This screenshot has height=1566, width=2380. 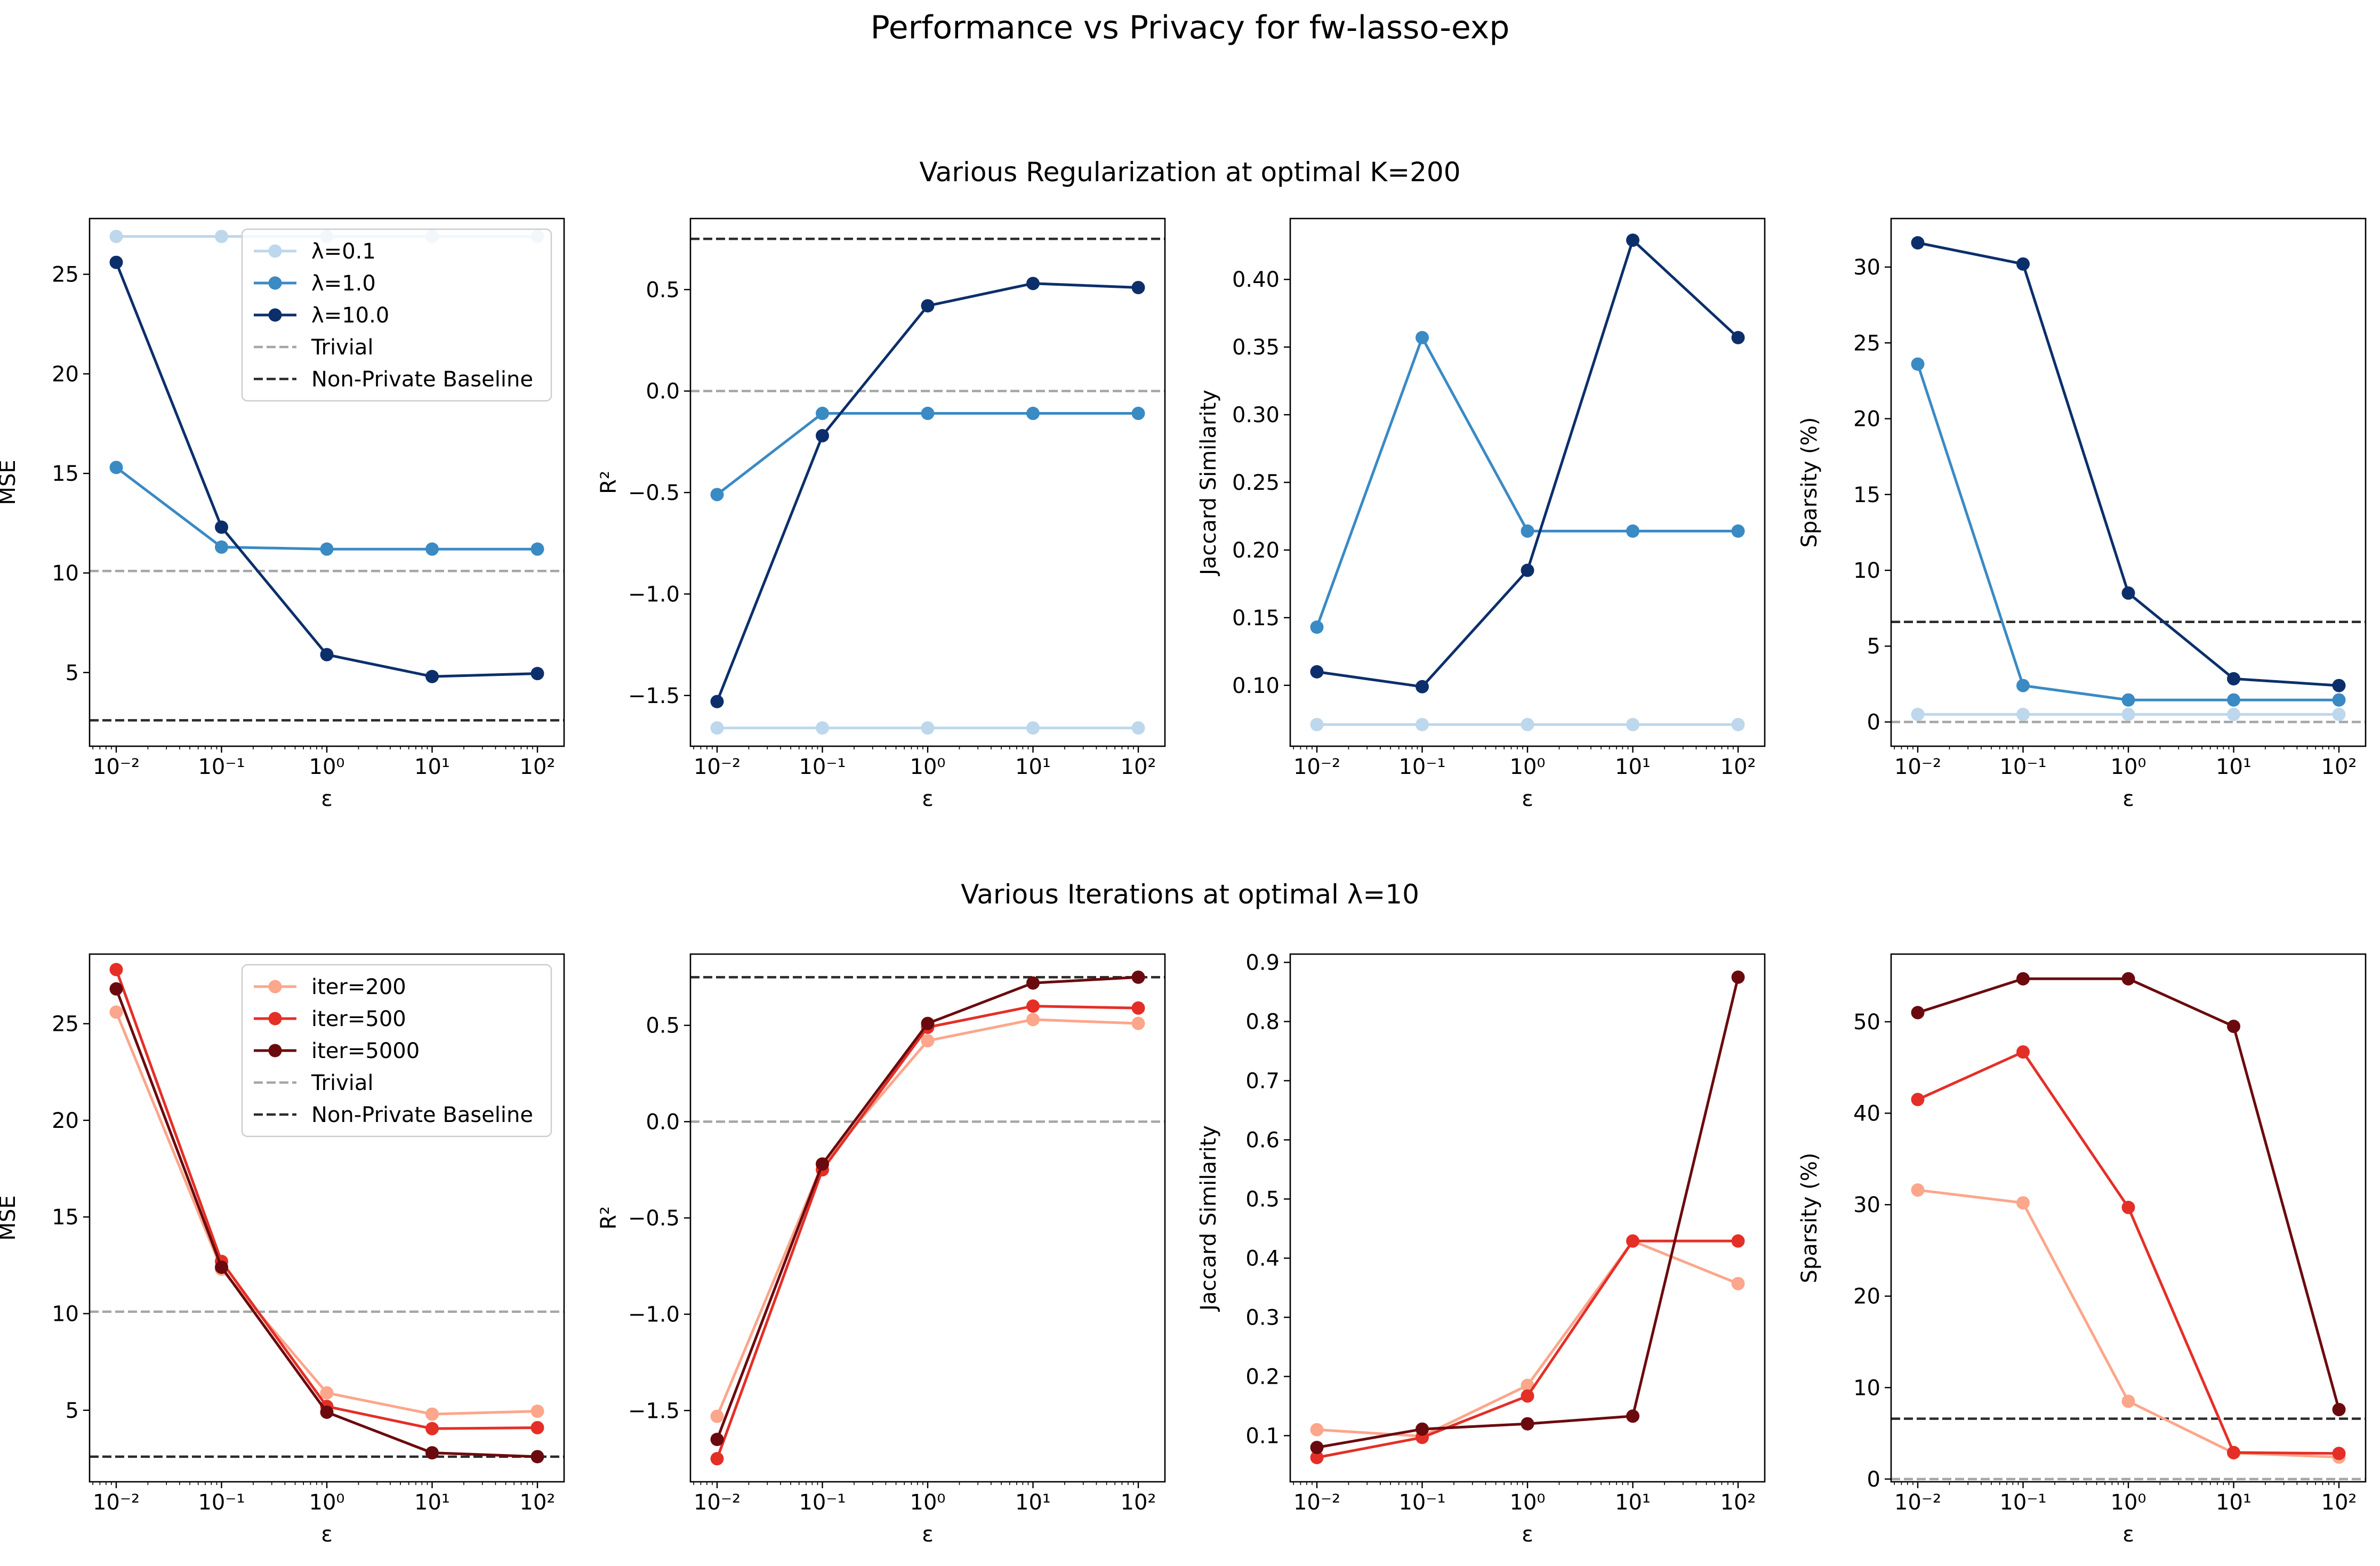 I want to click on legend-label: λ=1.0, so click(x=343, y=283).